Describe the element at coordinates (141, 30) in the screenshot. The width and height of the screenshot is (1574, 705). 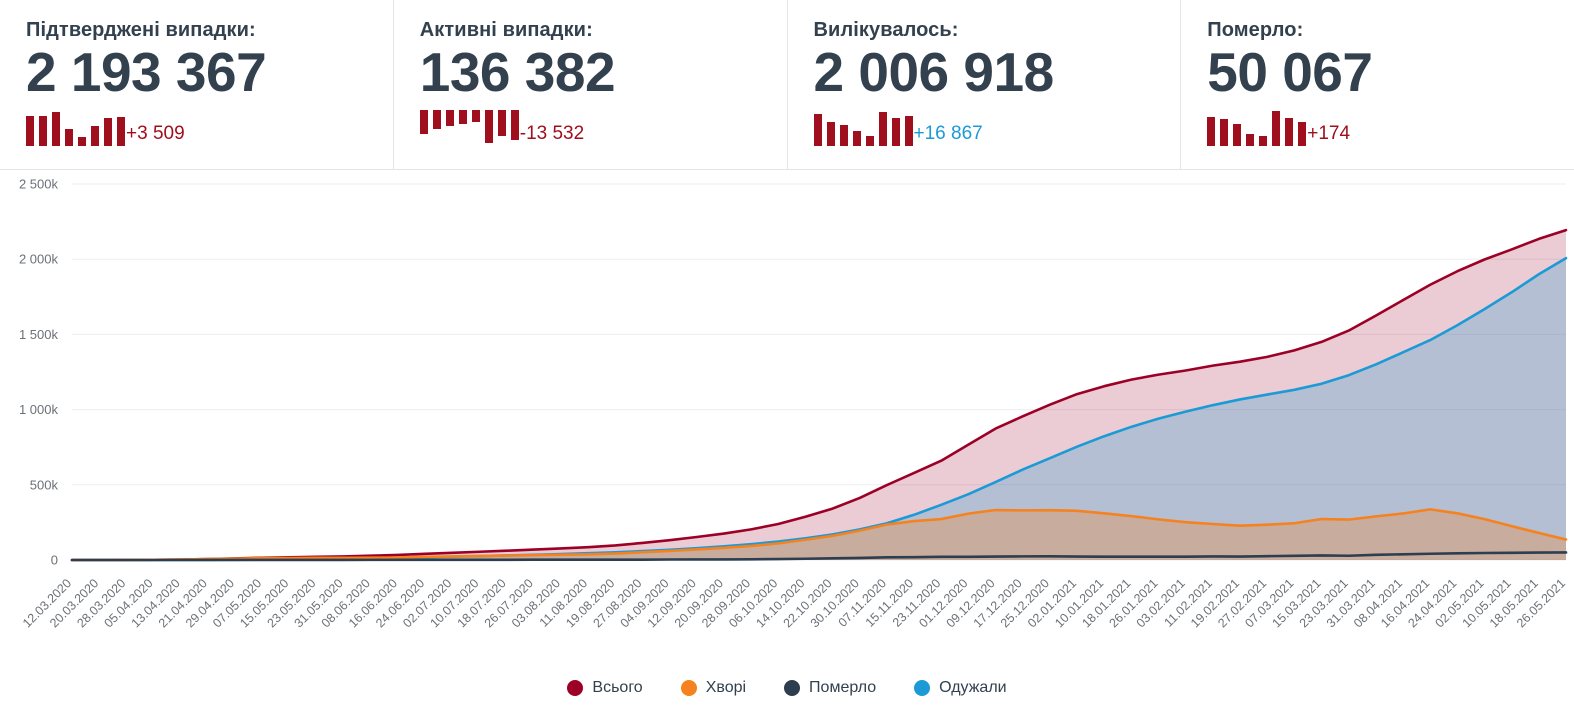
I see `stat-title-confirmed: Підтверджені випадки:` at that location.